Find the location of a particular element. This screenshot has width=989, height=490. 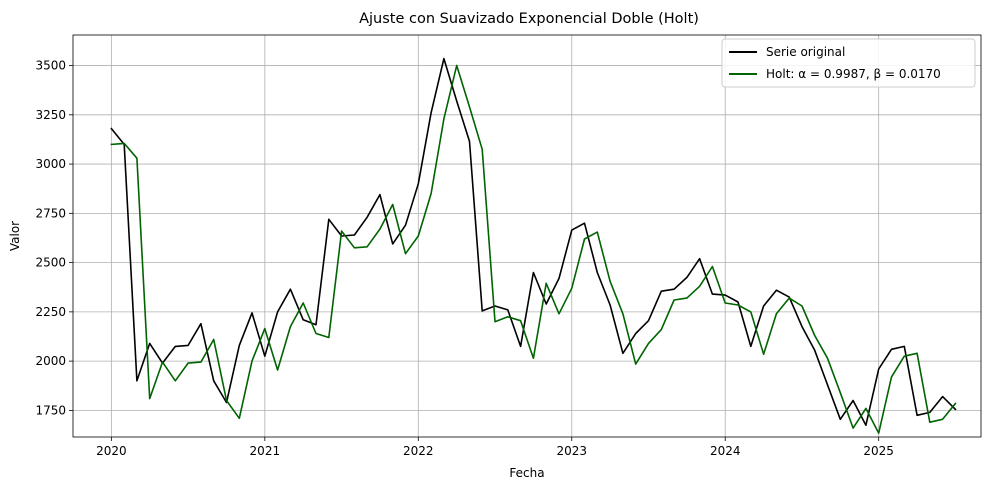

x-tick-label: 2021 is located at coordinates (265, 451).